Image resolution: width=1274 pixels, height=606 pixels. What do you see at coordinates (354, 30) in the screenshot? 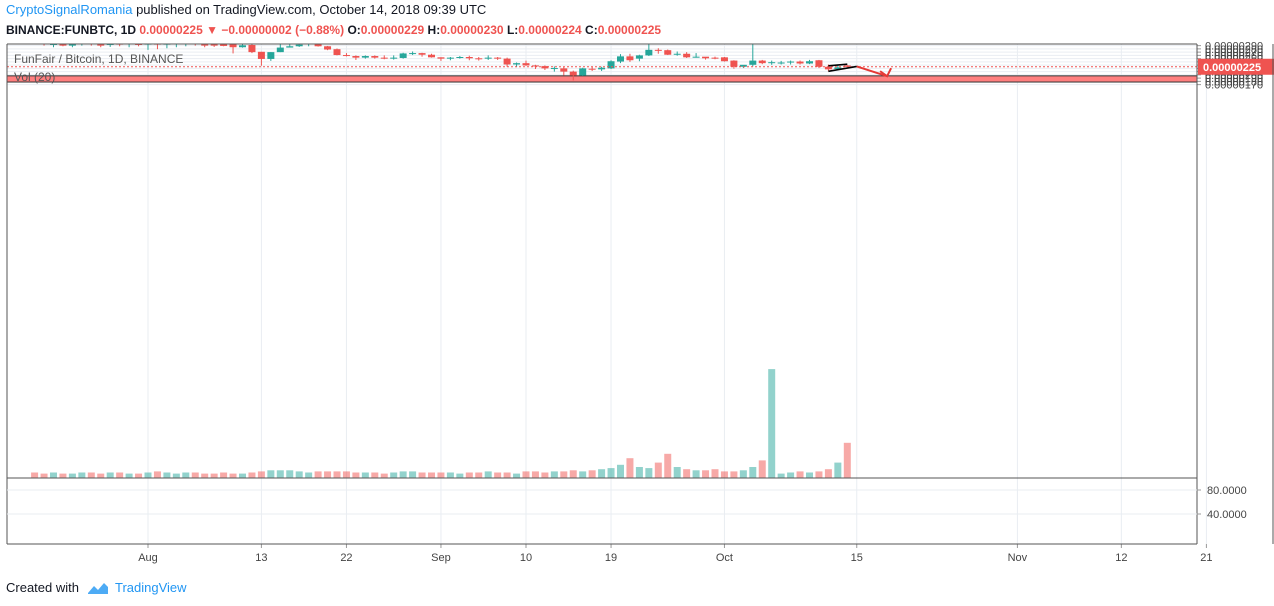
I see `open-label: O:` at bounding box center [354, 30].